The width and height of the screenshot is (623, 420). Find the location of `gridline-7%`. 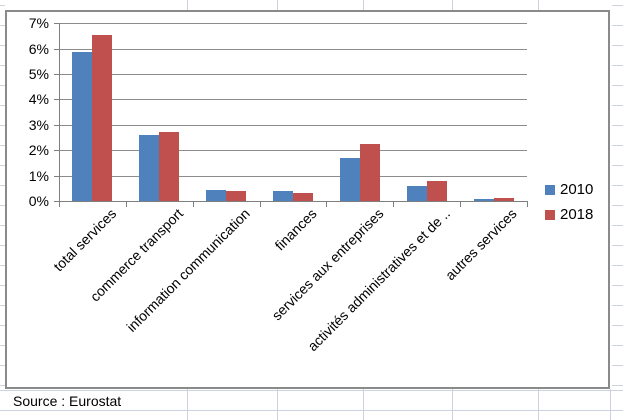

gridline-7% is located at coordinates (293, 24).